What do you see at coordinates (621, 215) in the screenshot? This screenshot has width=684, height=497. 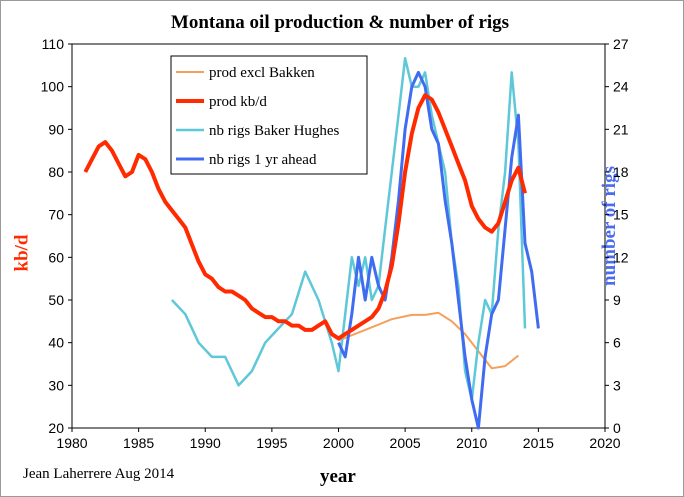 I see `right-tick-label: 15` at bounding box center [621, 215].